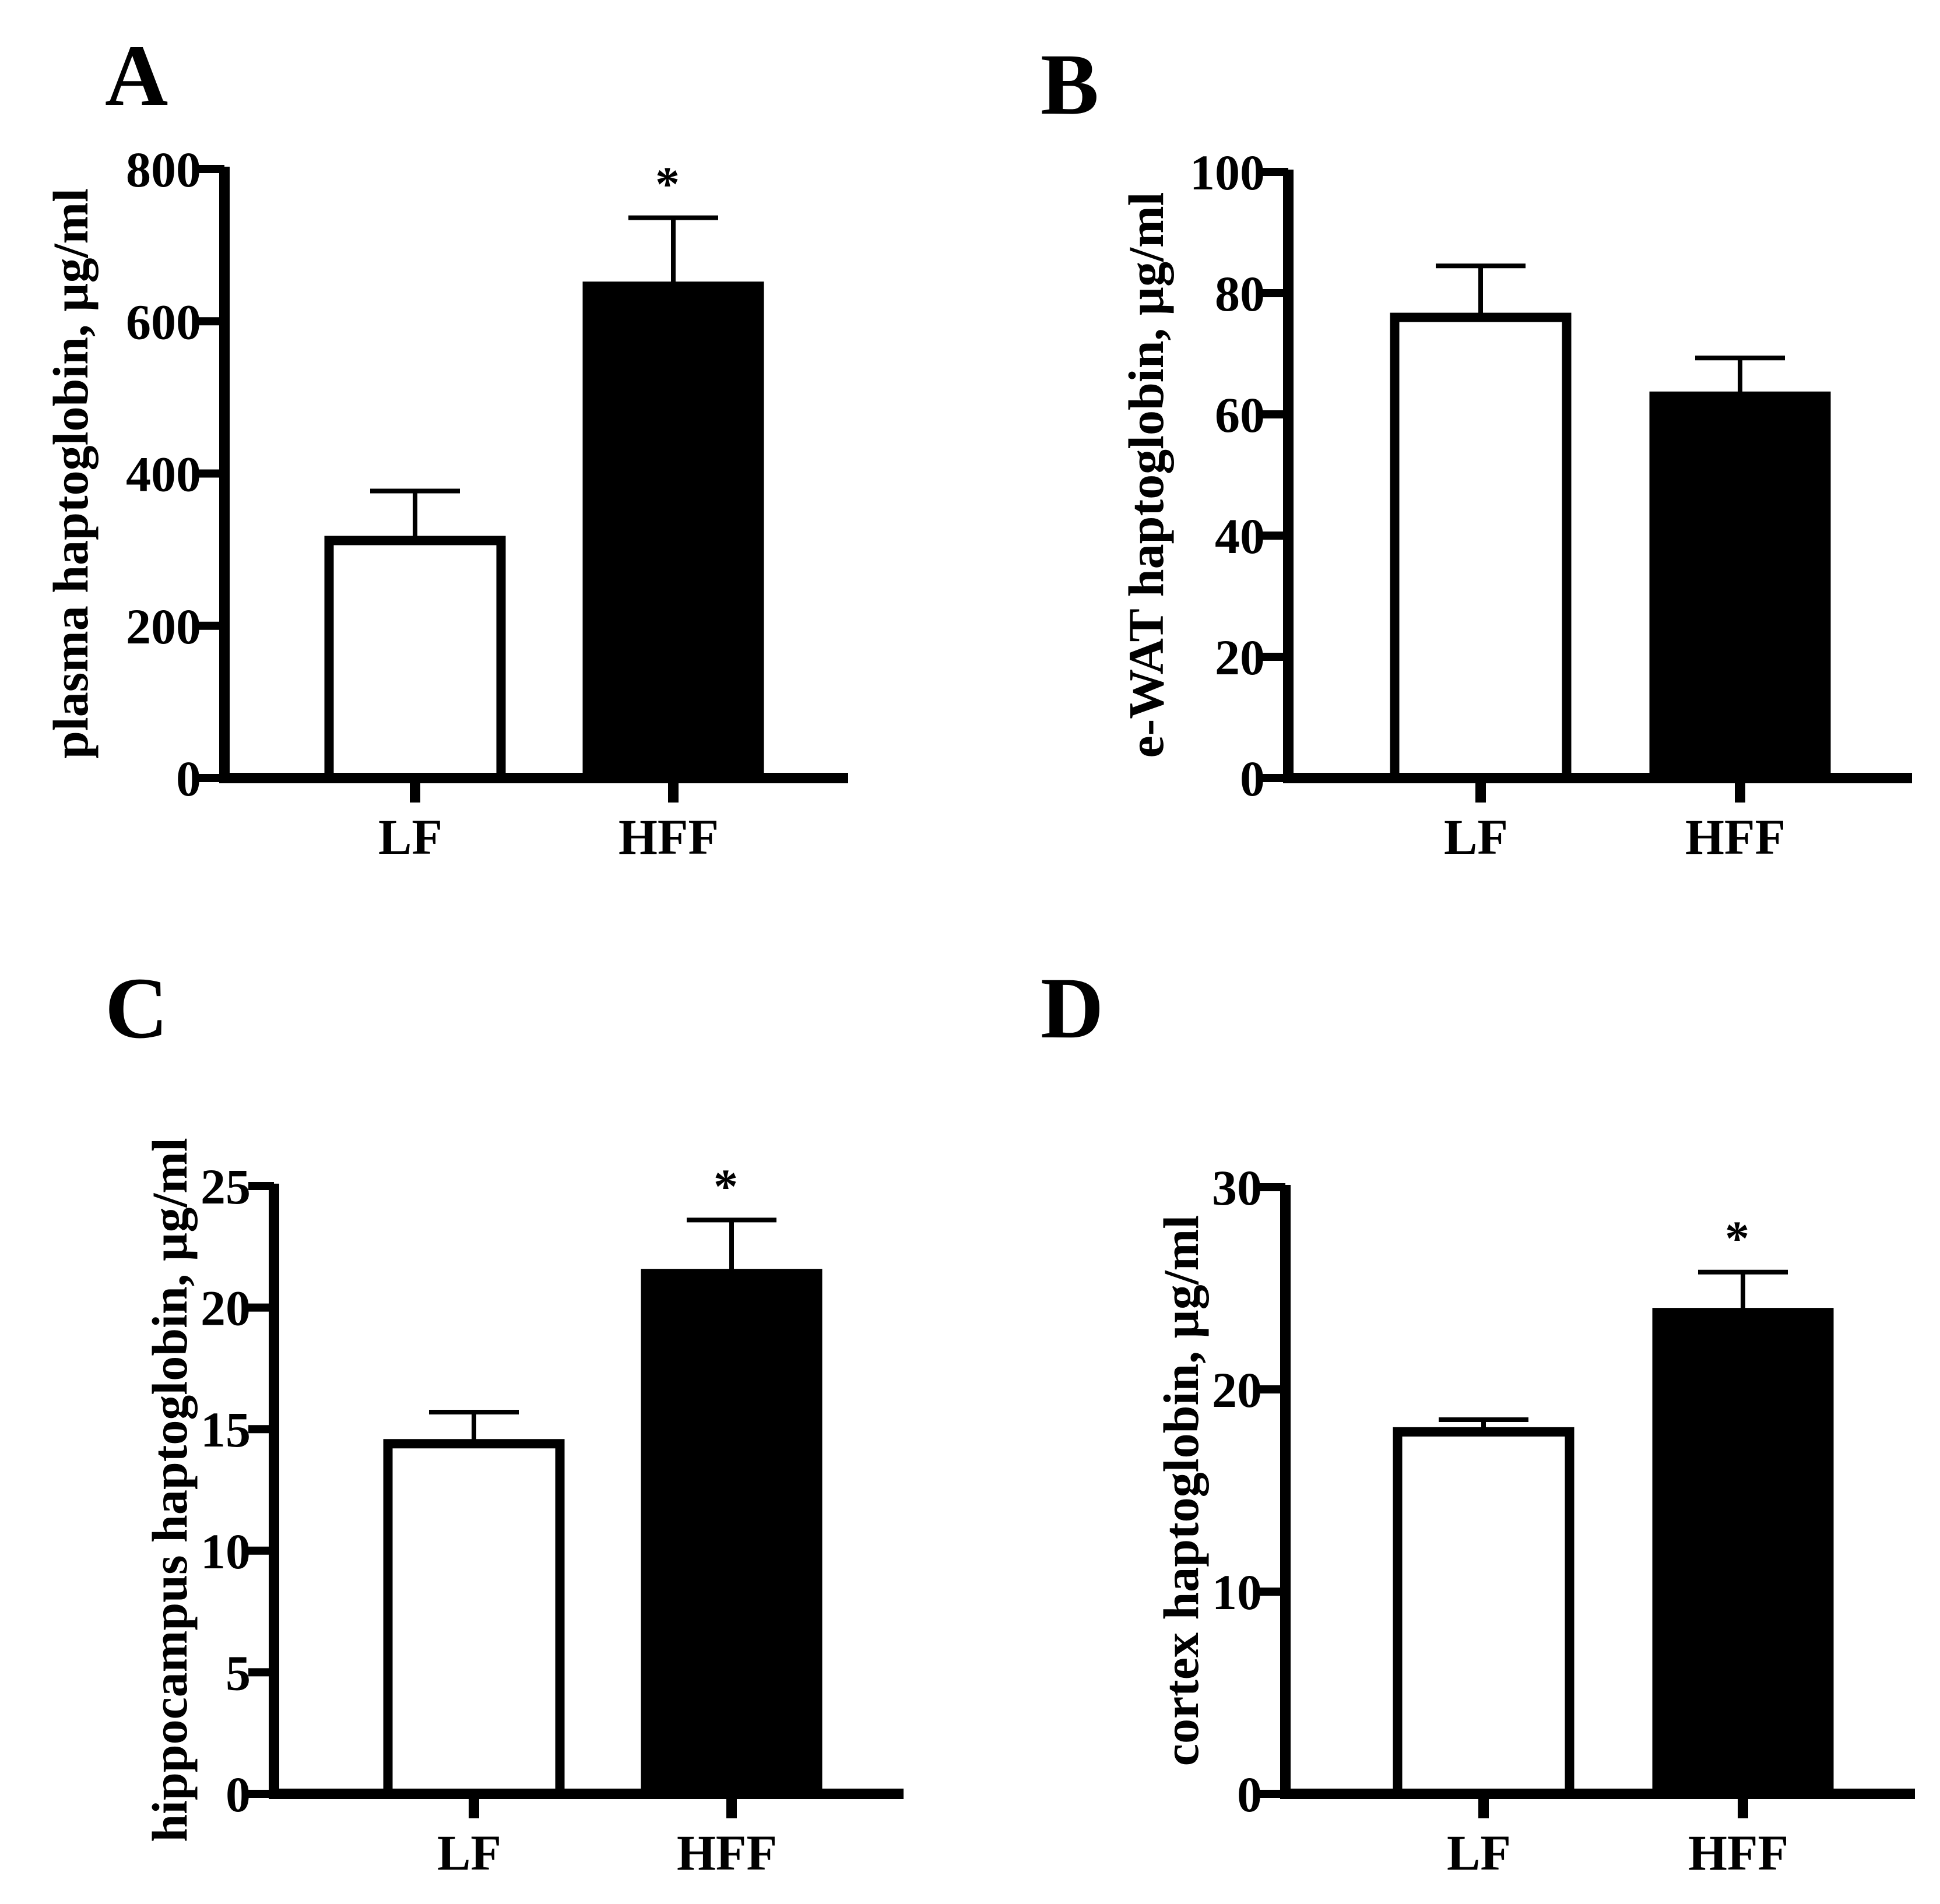  Describe the element at coordinates (1237, 1188) in the screenshot. I see `y-tick-label: 30` at that location.